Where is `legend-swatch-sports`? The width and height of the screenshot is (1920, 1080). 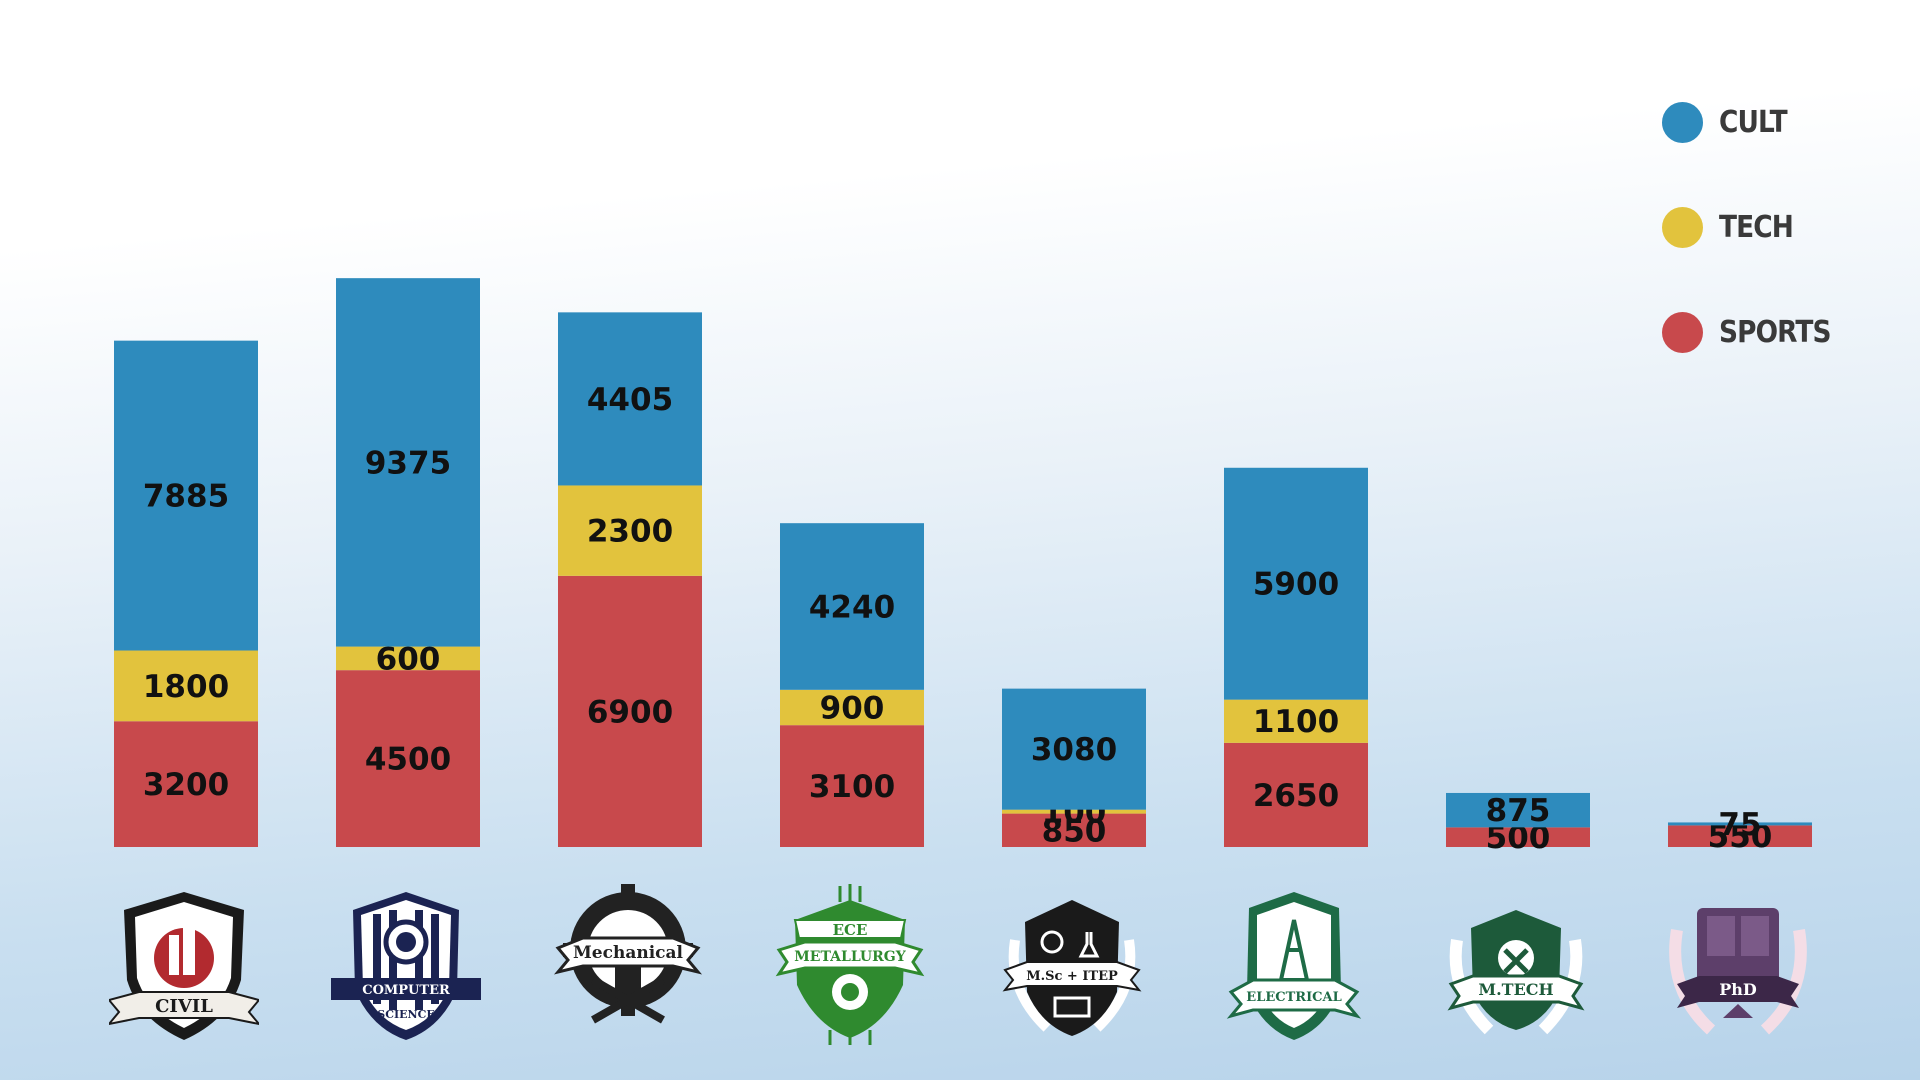
legend-swatch-sports is located at coordinates (1682, 332).